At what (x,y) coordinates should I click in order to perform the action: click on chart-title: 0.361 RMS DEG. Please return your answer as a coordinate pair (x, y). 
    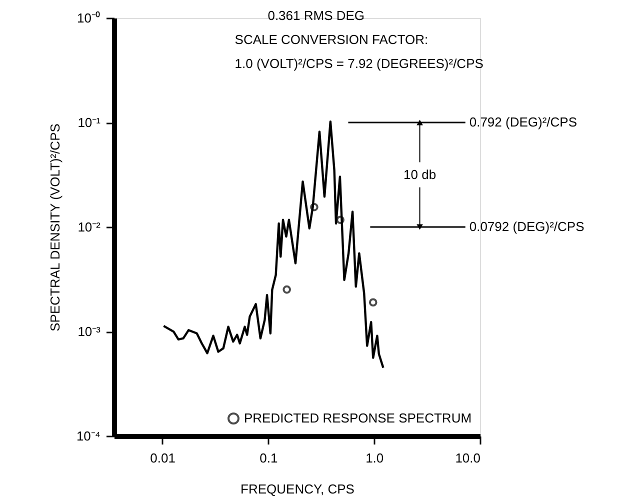
    Looking at the image, I should click on (316, 15).